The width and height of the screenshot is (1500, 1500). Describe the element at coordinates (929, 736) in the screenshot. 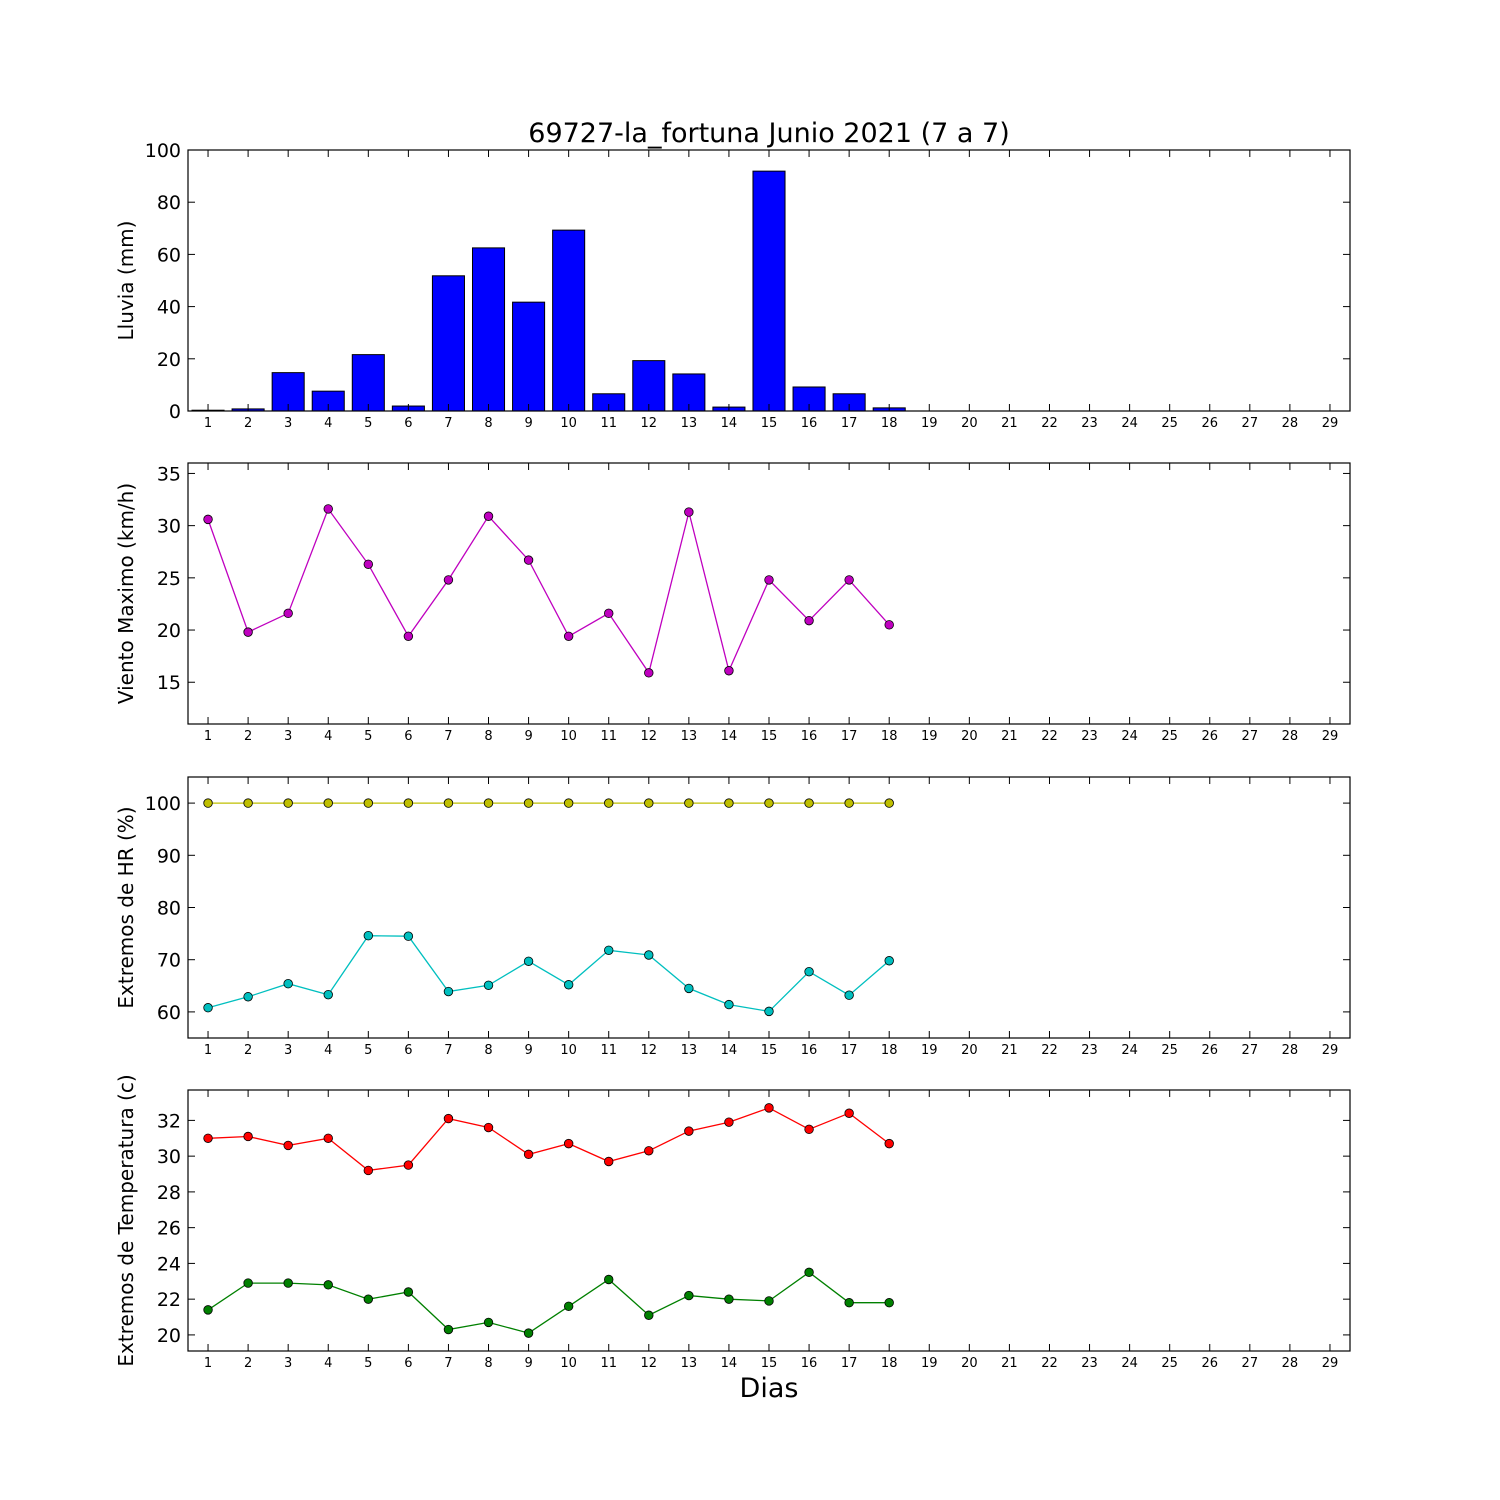

I see `x-tick-label: 19` at that location.